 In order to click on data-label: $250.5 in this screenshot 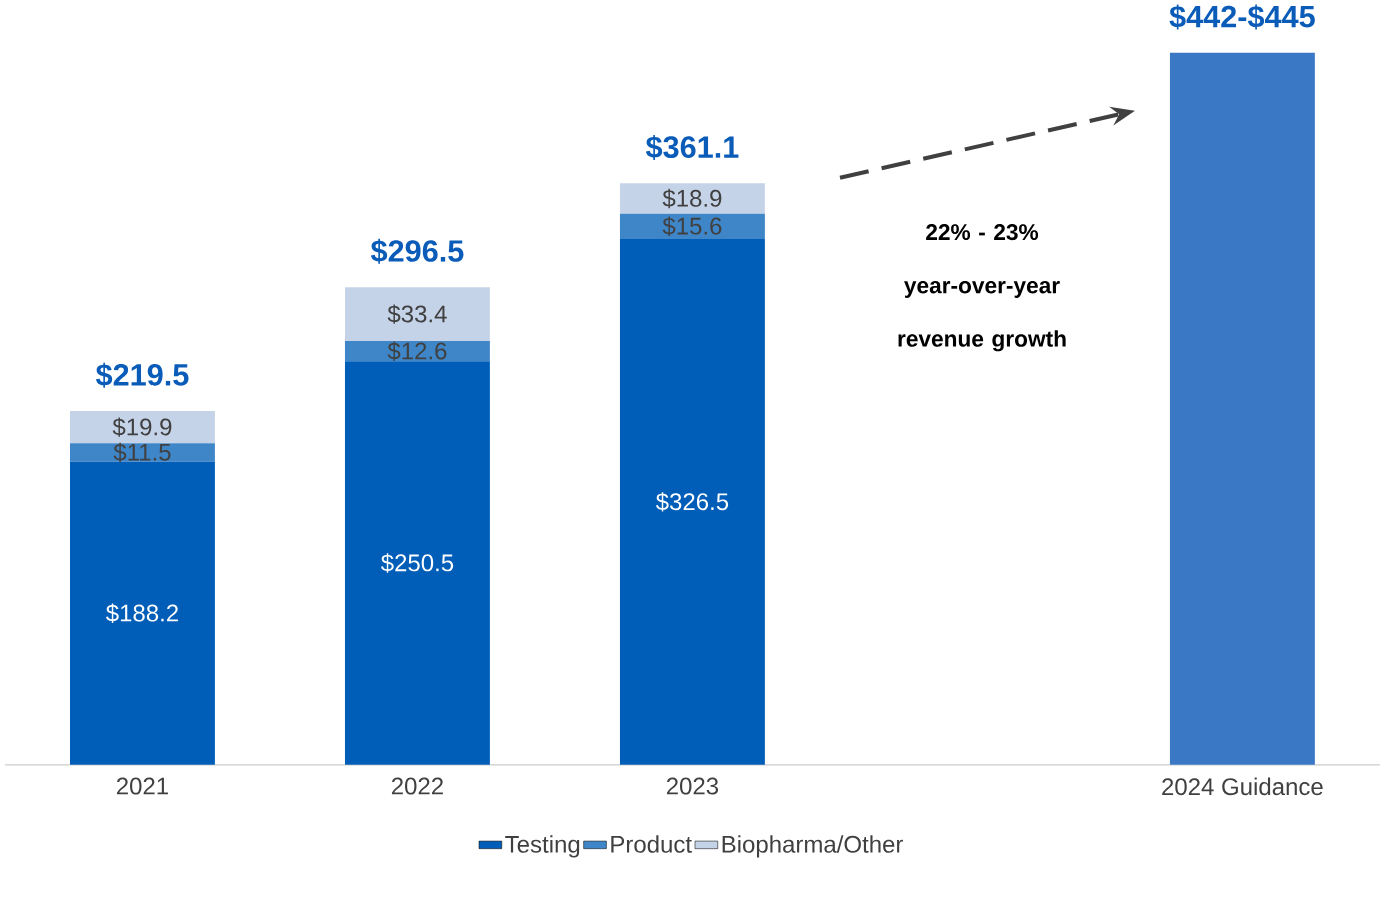, I will do `click(417, 563)`.